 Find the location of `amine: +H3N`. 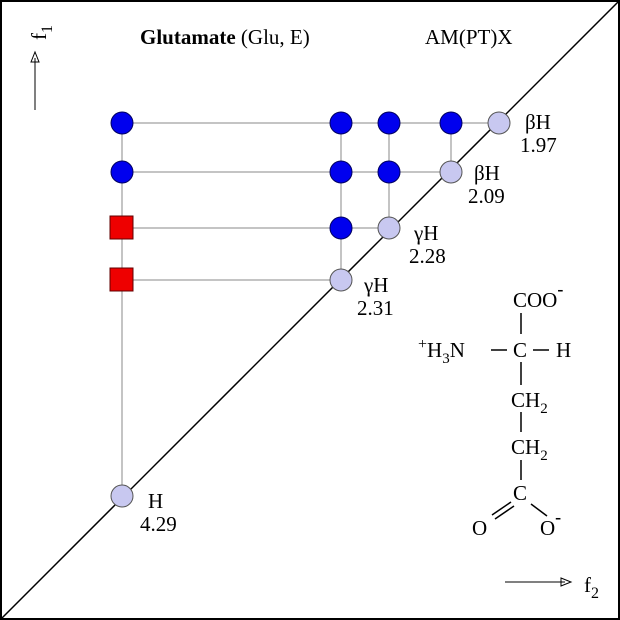

amine: +H3N is located at coordinates (441, 351).